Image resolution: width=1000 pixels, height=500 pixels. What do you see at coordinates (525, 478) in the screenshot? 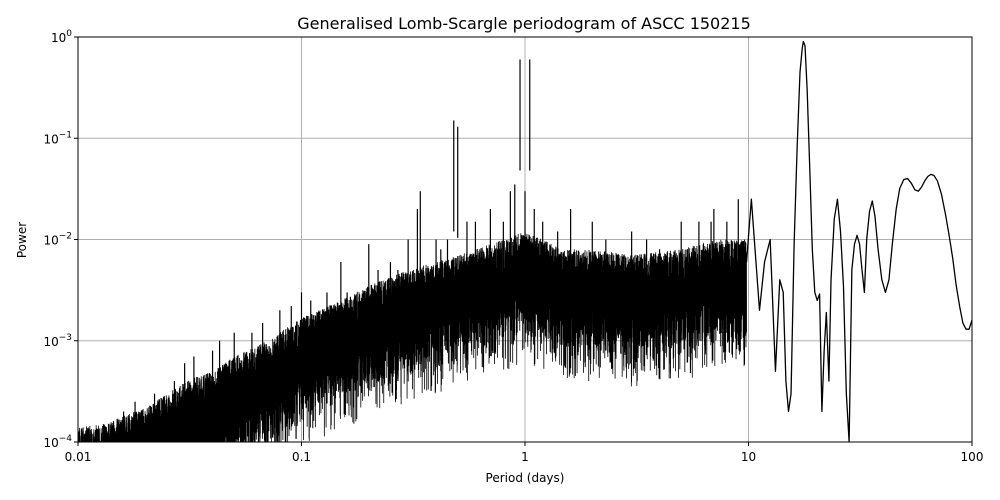
I see `x-axis-label: Period (days)` at bounding box center [525, 478].